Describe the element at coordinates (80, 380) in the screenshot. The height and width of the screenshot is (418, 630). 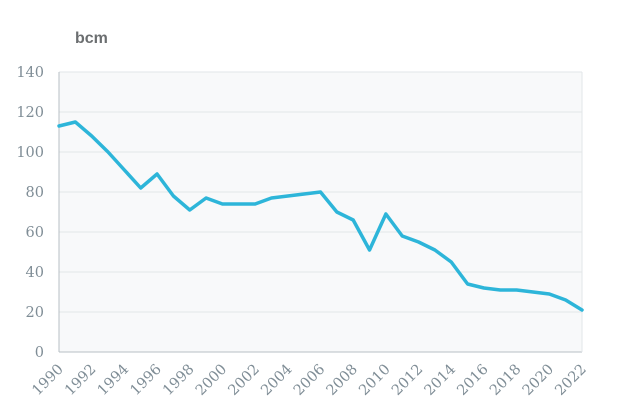
I see `x-axis-tick-label: 1992` at that location.